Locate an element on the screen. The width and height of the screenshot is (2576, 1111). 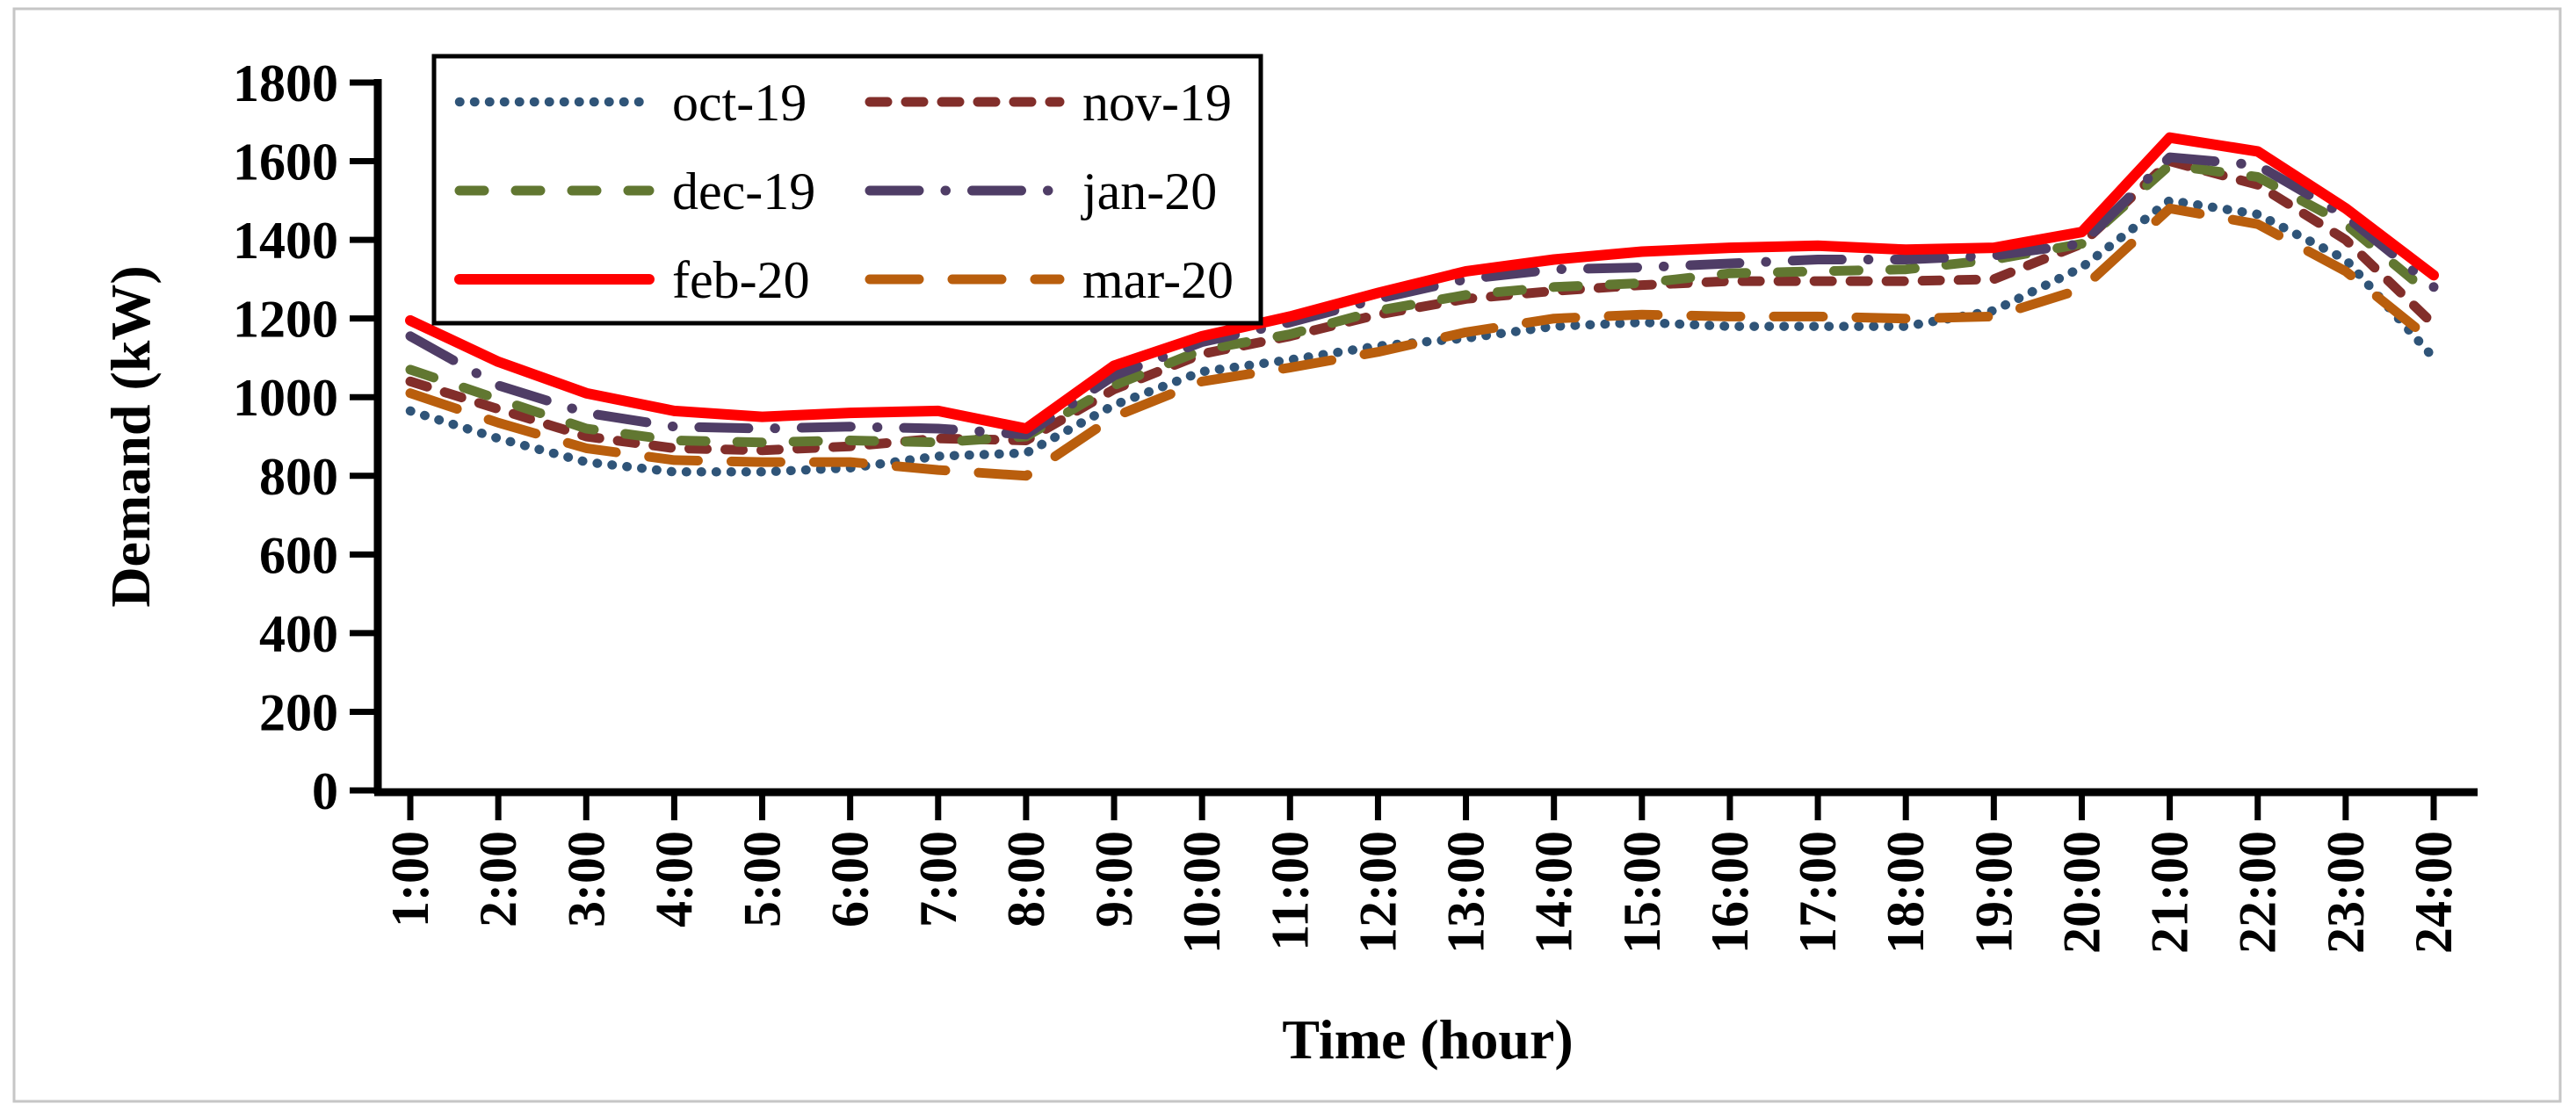
x-tick-label: 22:00 is located at coordinates (2258, 892).